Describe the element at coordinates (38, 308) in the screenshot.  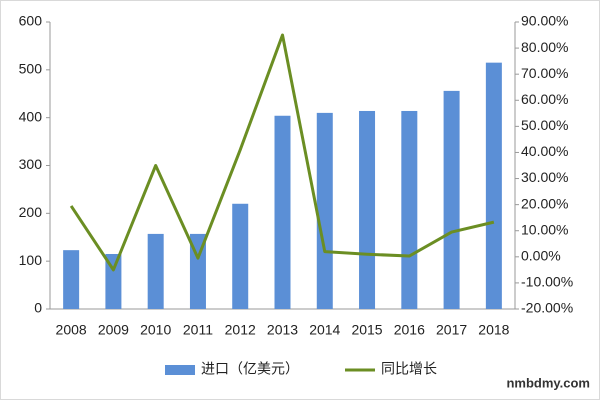
I see `y-tick-label: 0` at that location.